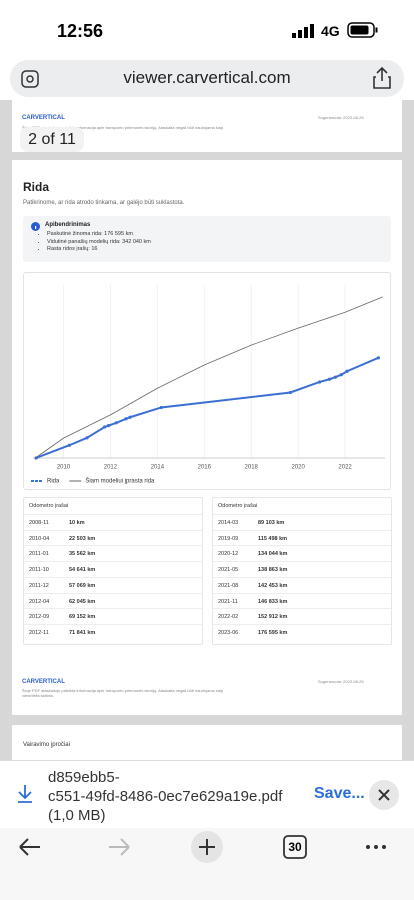  I want to click on file-name-line: d859ebb5-, so click(84, 777).